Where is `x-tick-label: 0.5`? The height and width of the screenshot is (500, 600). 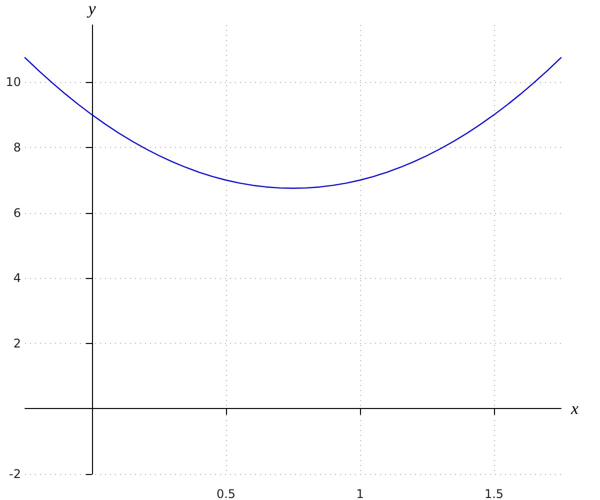
x-tick-label: 0.5 is located at coordinates (226, 493).